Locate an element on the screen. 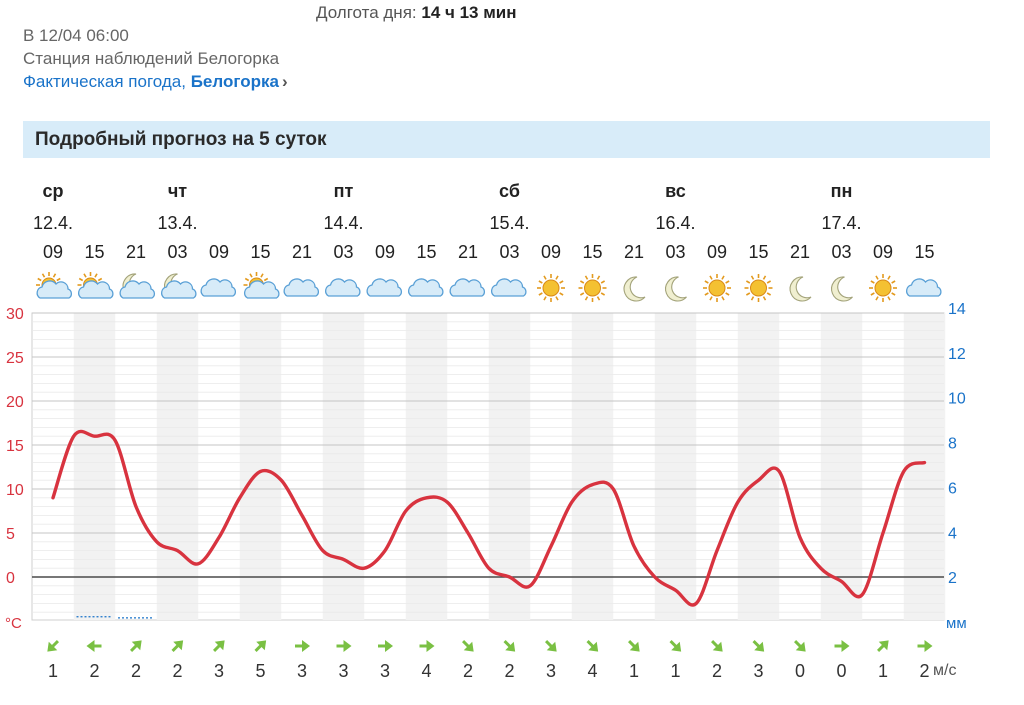 This screenshot has height=705, width=1024. precip-tick-label: 12 is located at coordinates (957, 354).